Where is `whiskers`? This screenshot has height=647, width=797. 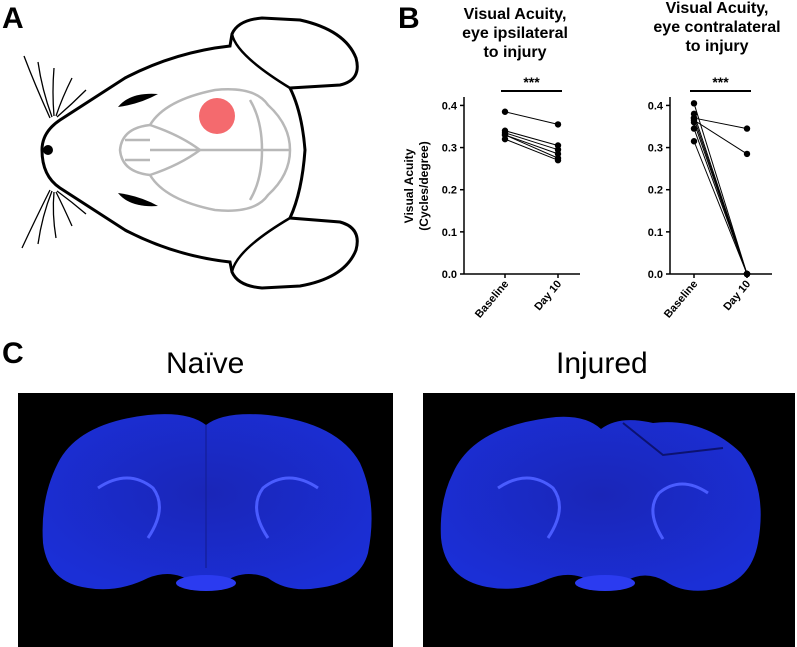
whiskers is located at coordinates (54, 152).